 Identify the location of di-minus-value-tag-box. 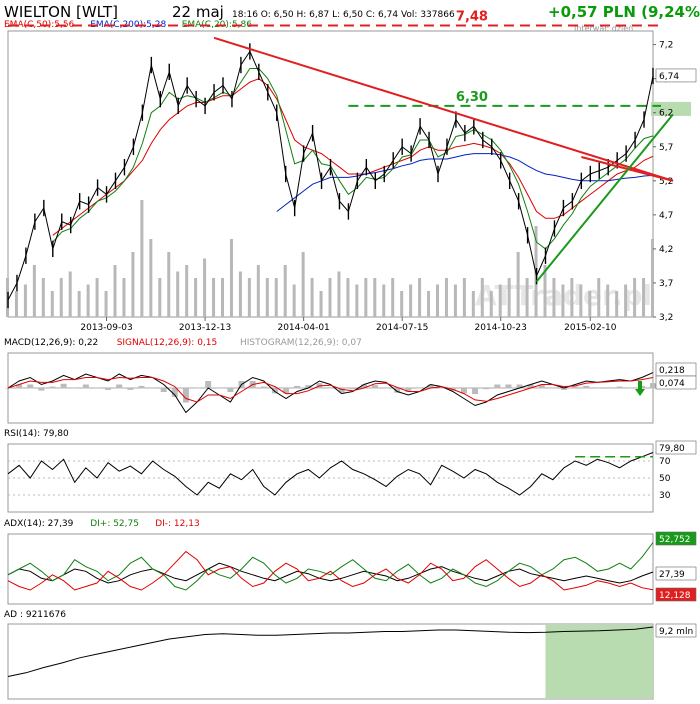
(676, 594).